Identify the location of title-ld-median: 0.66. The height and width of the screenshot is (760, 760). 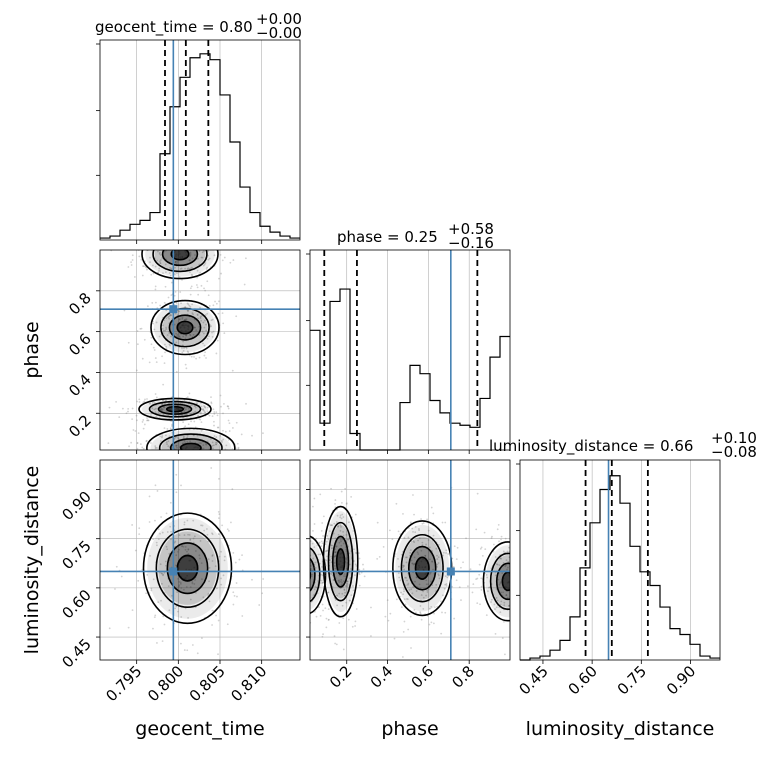
(676, 446).